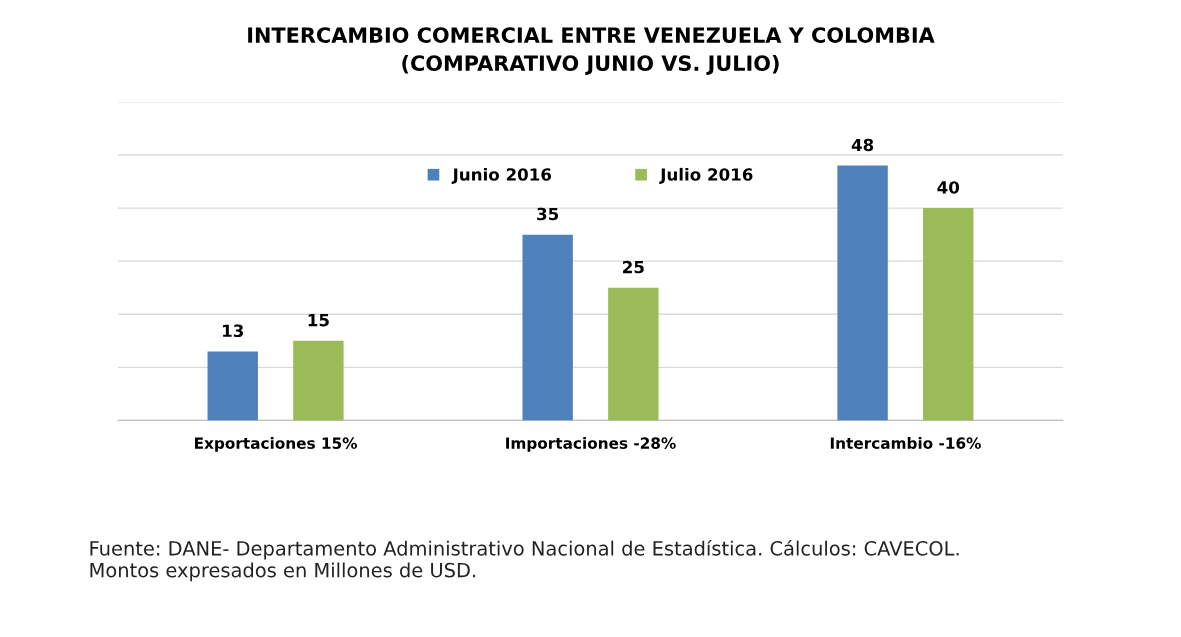 This screenshot has height=637, width=1181. Describe the element at coordinates (948, 187) in the screenshot. I see `data-label: 40` at that location.